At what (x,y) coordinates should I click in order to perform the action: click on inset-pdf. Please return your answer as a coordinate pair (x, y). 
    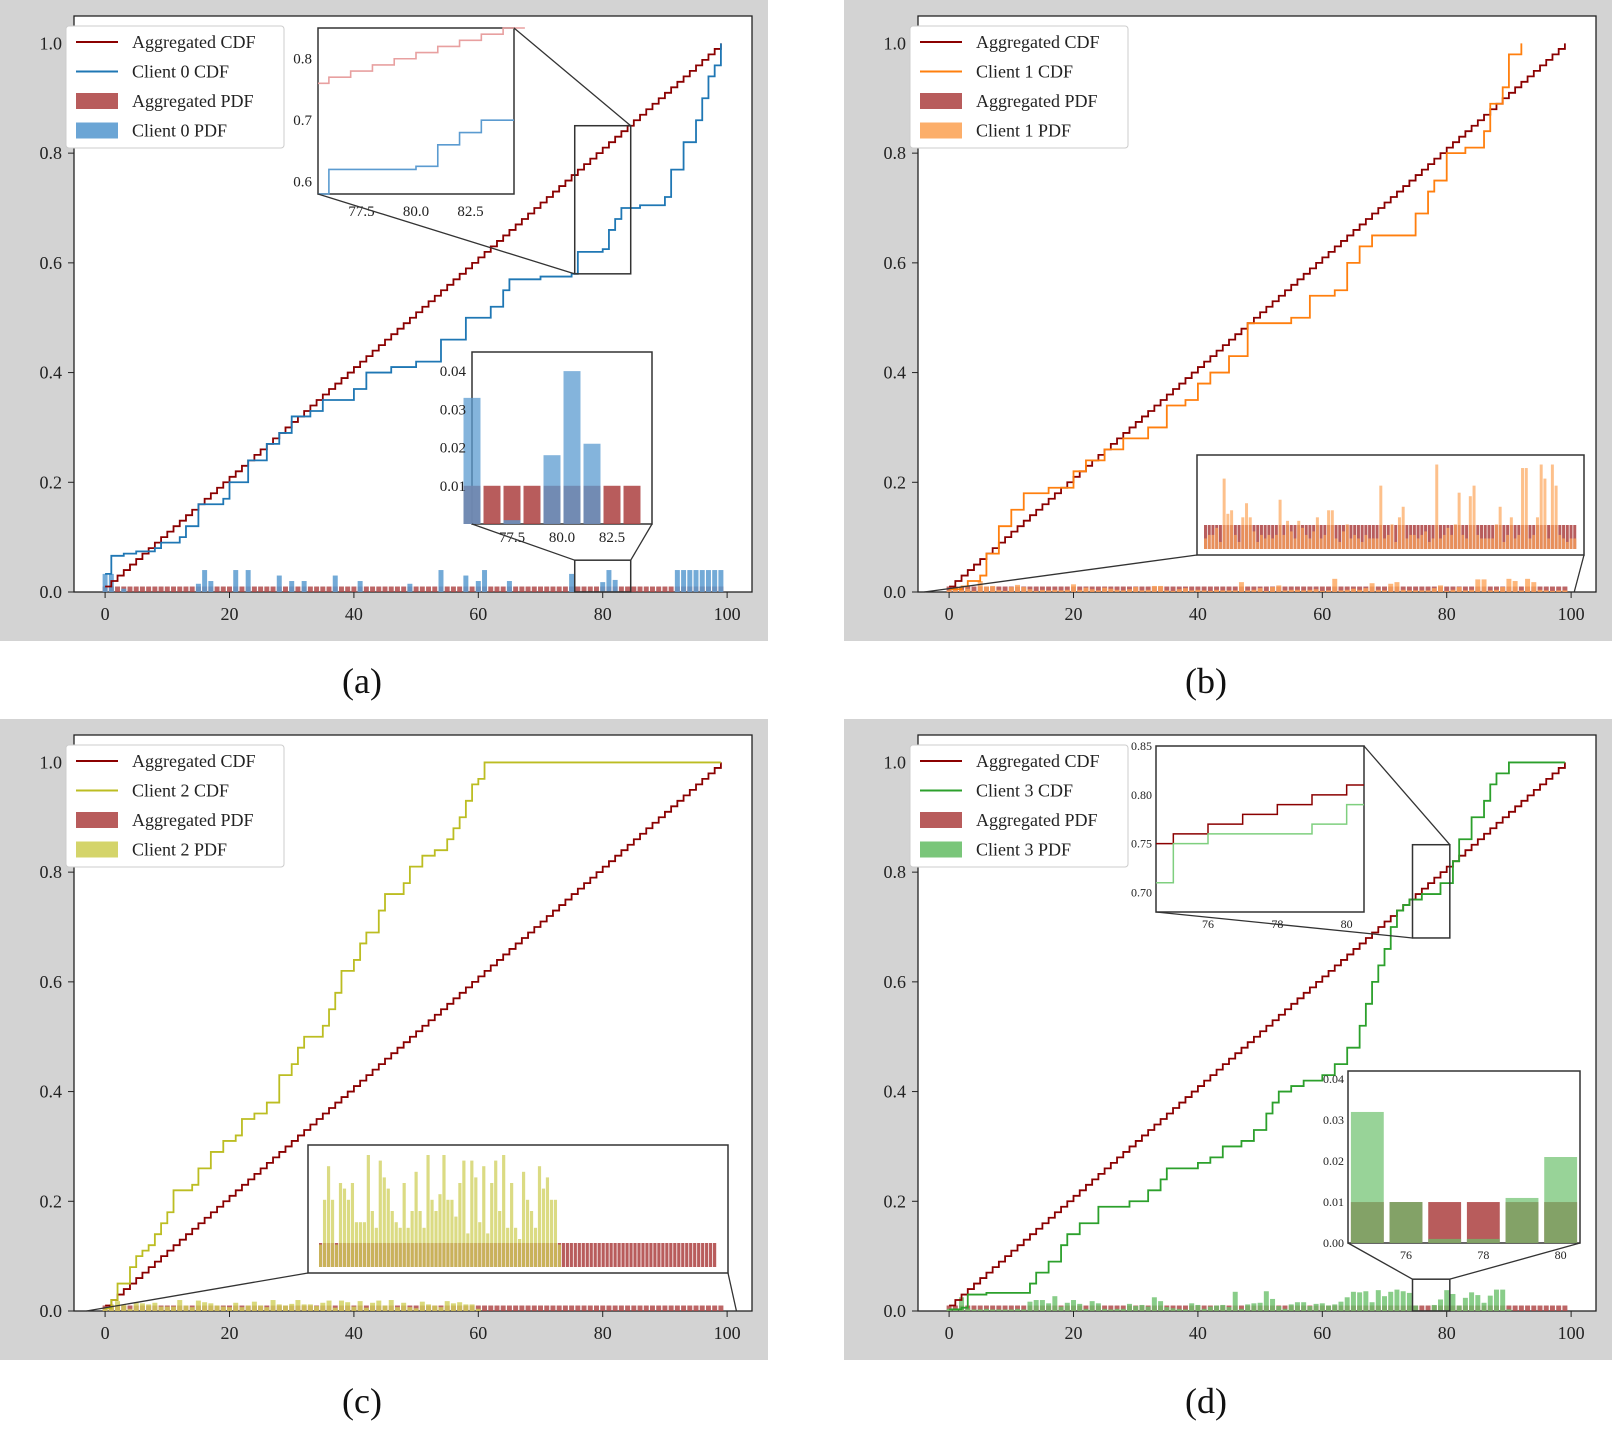
    Looking at the image, I should click on (562, 438).